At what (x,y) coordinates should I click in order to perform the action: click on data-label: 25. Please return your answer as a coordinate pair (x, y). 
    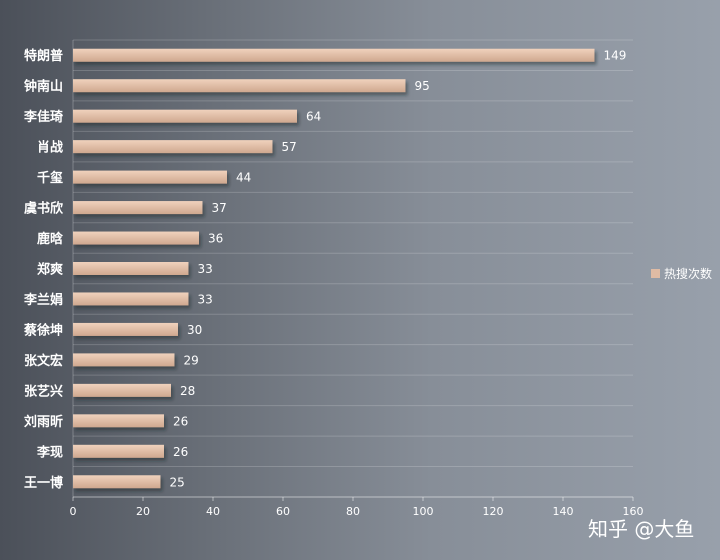
    Looking at the image, I should click on (177, 482).